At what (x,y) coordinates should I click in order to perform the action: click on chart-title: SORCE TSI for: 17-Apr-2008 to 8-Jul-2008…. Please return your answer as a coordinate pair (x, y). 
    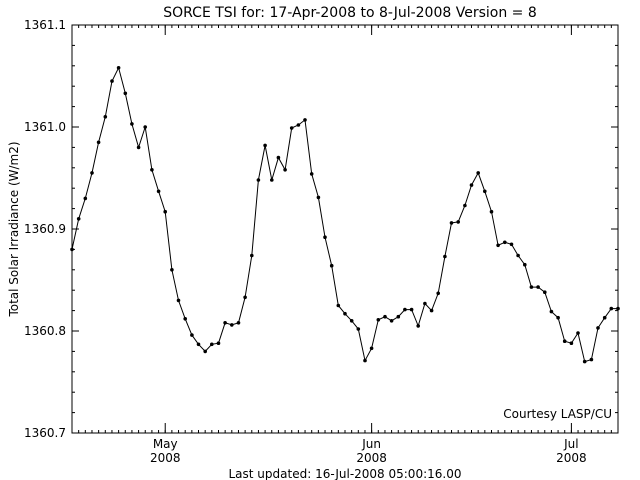
    Looking at the image, I should click on (350, 13).